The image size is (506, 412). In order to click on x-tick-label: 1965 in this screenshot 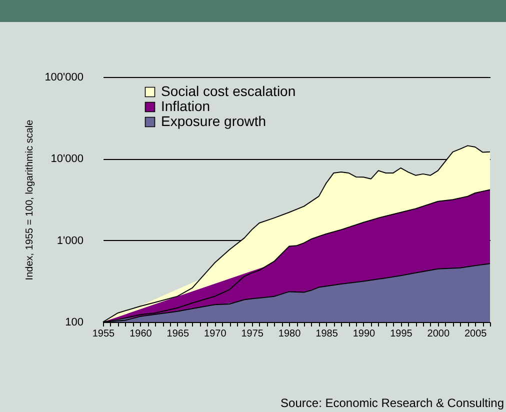, I will do `click(178, 334)`.